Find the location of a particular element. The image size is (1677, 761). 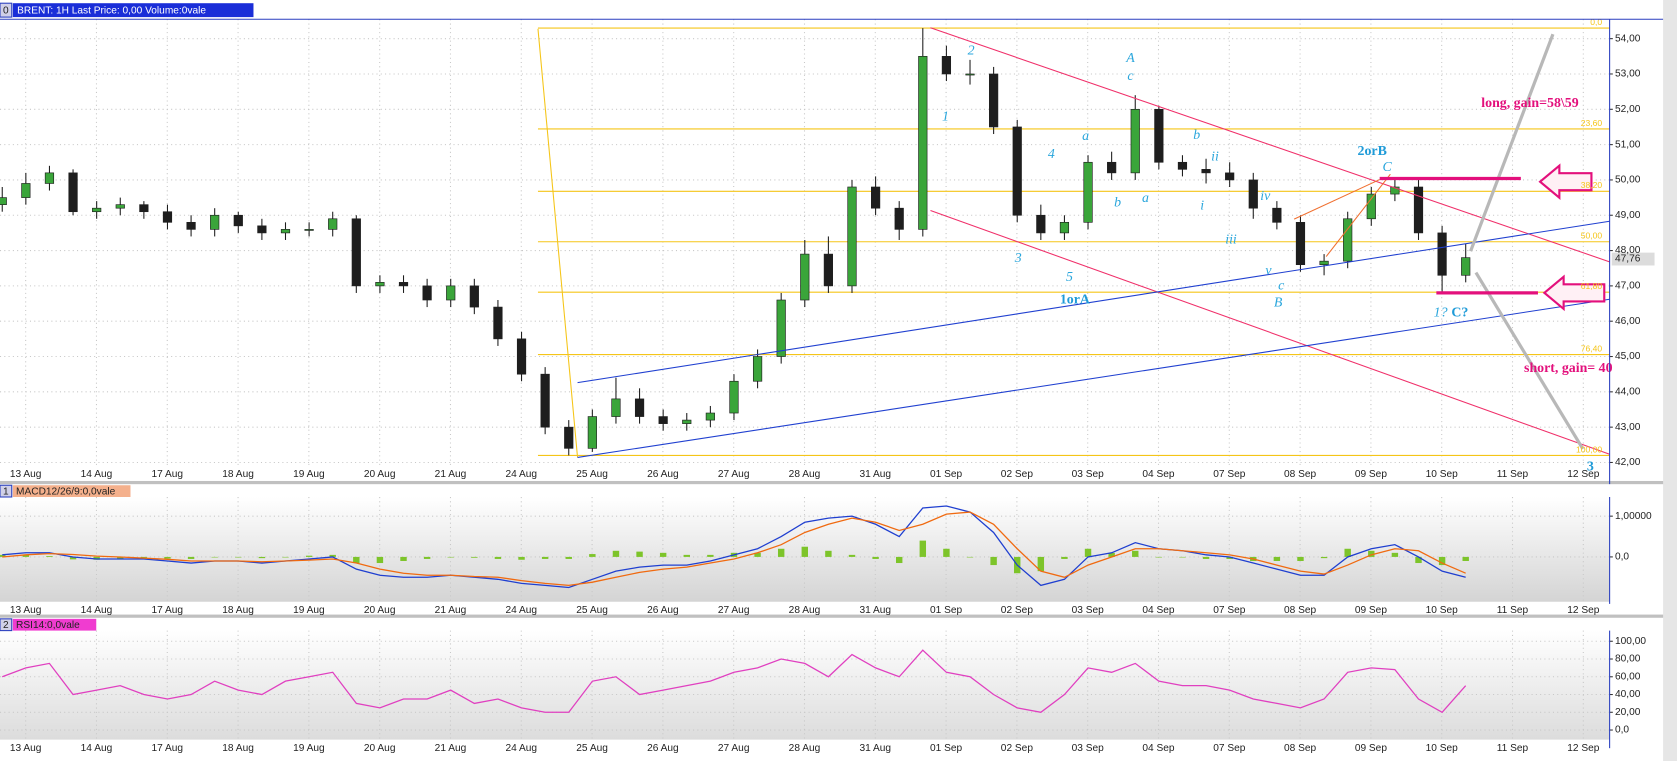

x-tick-label: 12 Sep is located at coordinates (1583, 610).